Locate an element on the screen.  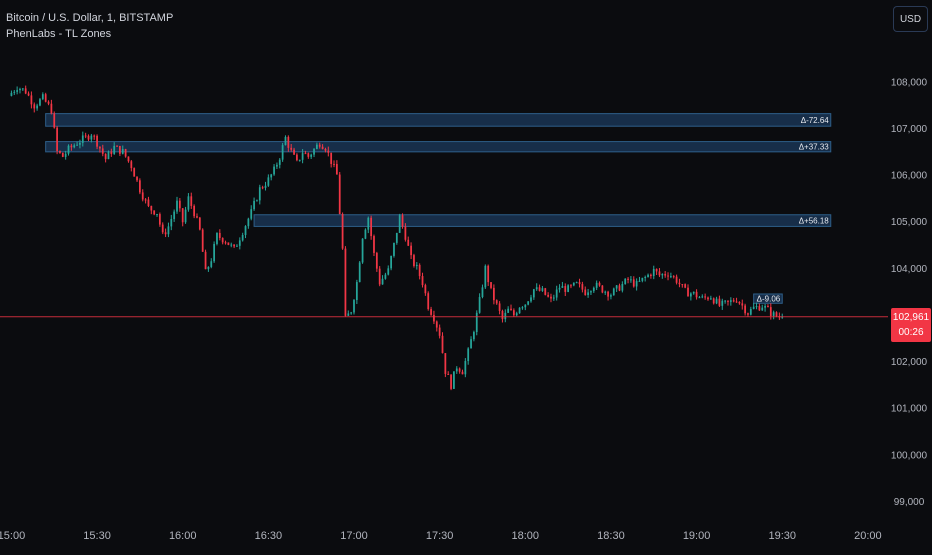
x-tick-label: 15:30 is located at coordinates (97, 536).